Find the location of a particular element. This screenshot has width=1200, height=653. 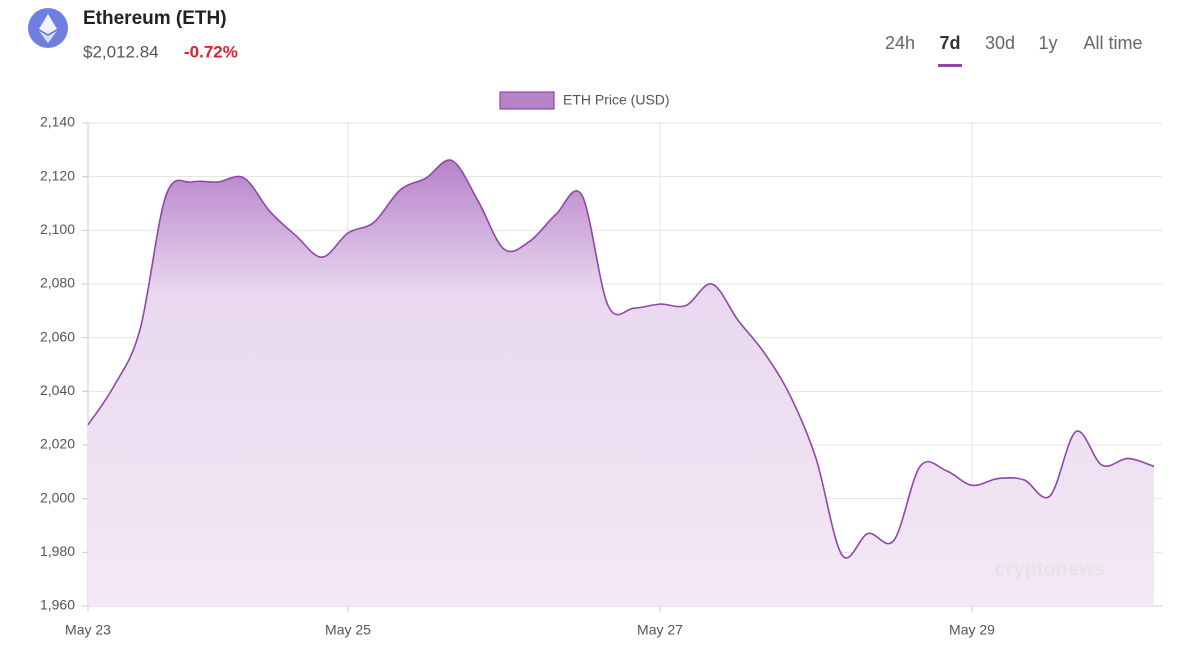

time-tab: 1y is located at coordinates (1047, 43).